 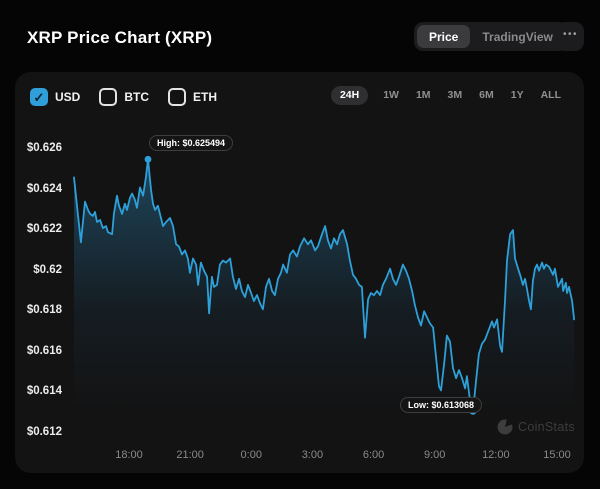 I want to click on chart-view-toggle: Price TradingView, so click(x=491, y=36).